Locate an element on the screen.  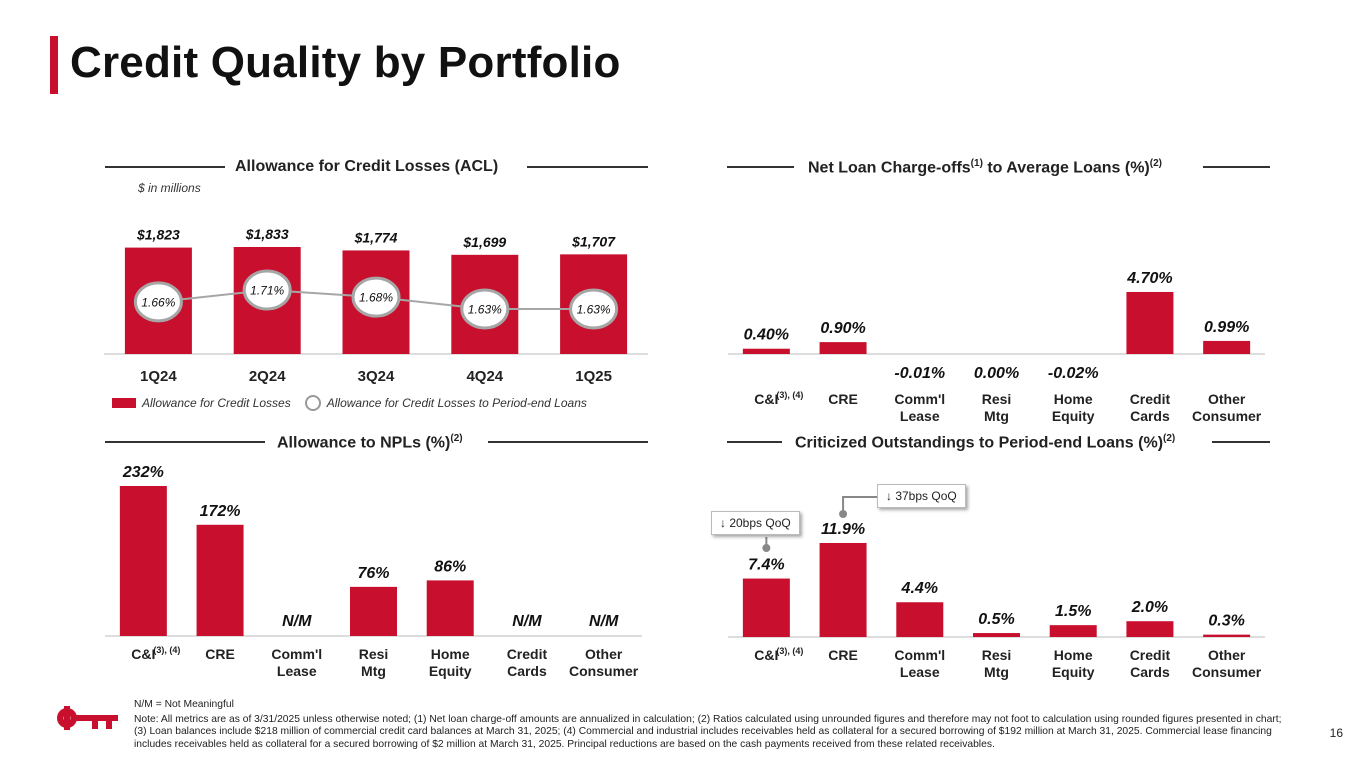
nco-bar-credit-cards is located at coordinates (1150, 322).